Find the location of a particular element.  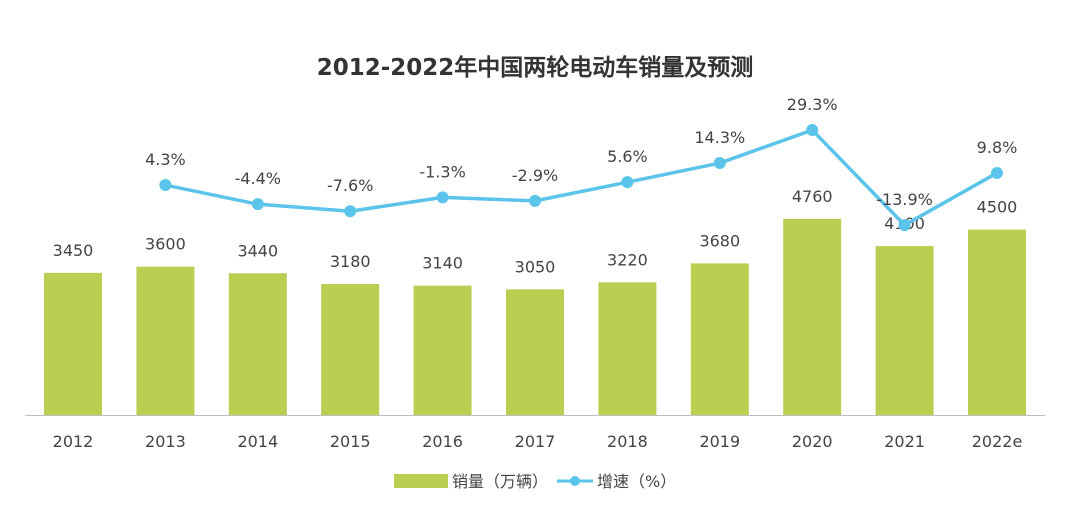

bar-data-label: 3220 is located at coordinates (627, 259).